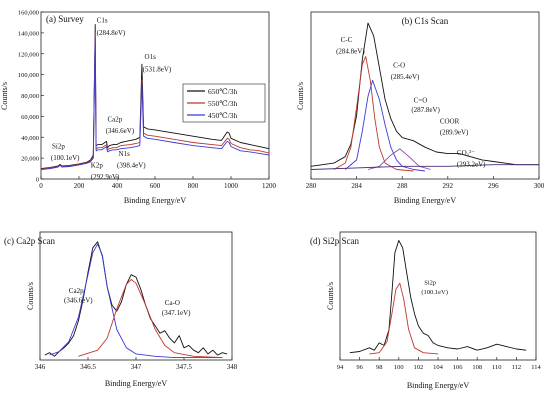 This screenshot has height=411, width=550. I want to click on legend-650-label: 650℃/3h, so click(222, 91).